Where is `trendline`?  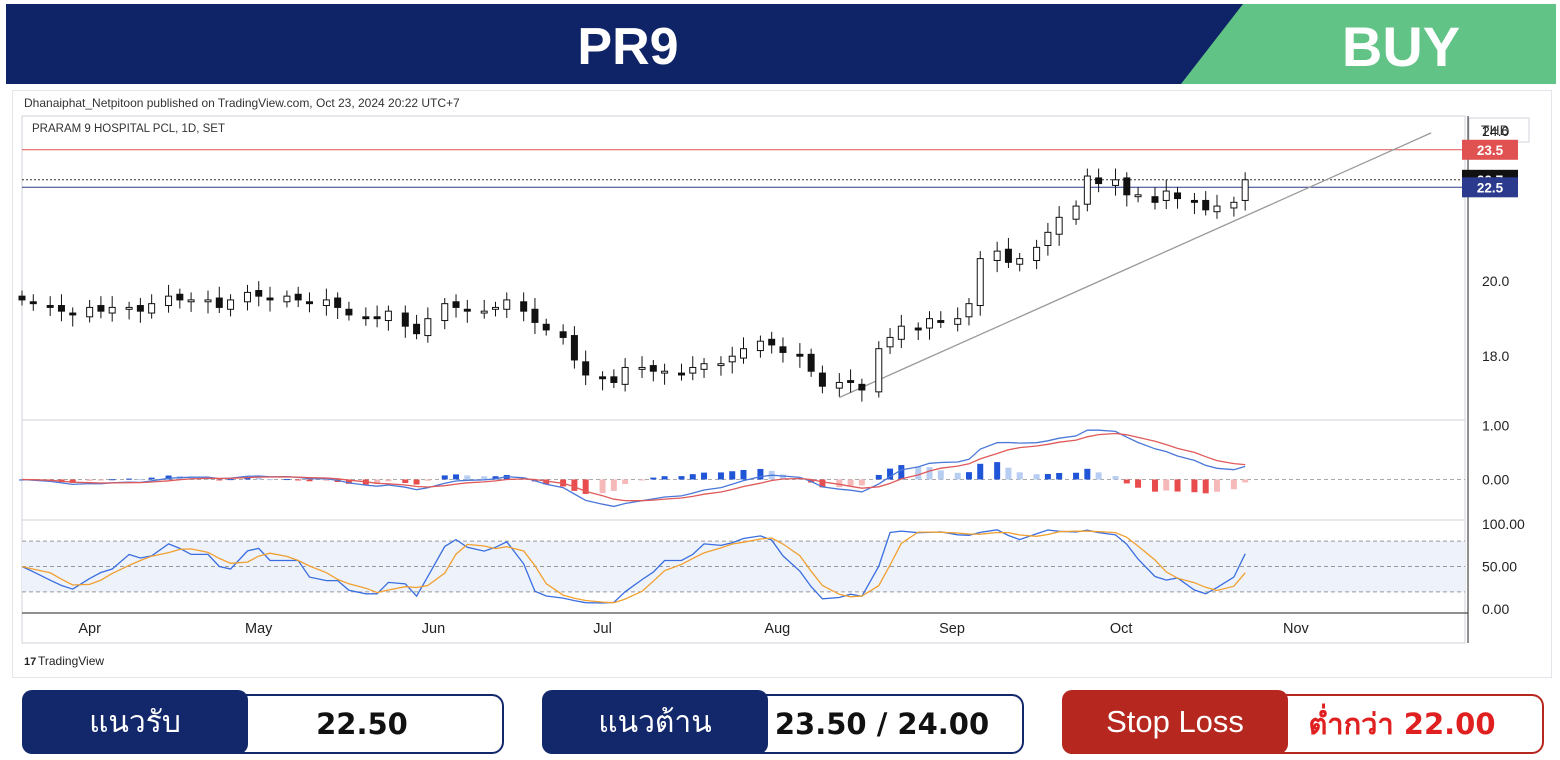 trendline is located at coordinates (1135, 265).